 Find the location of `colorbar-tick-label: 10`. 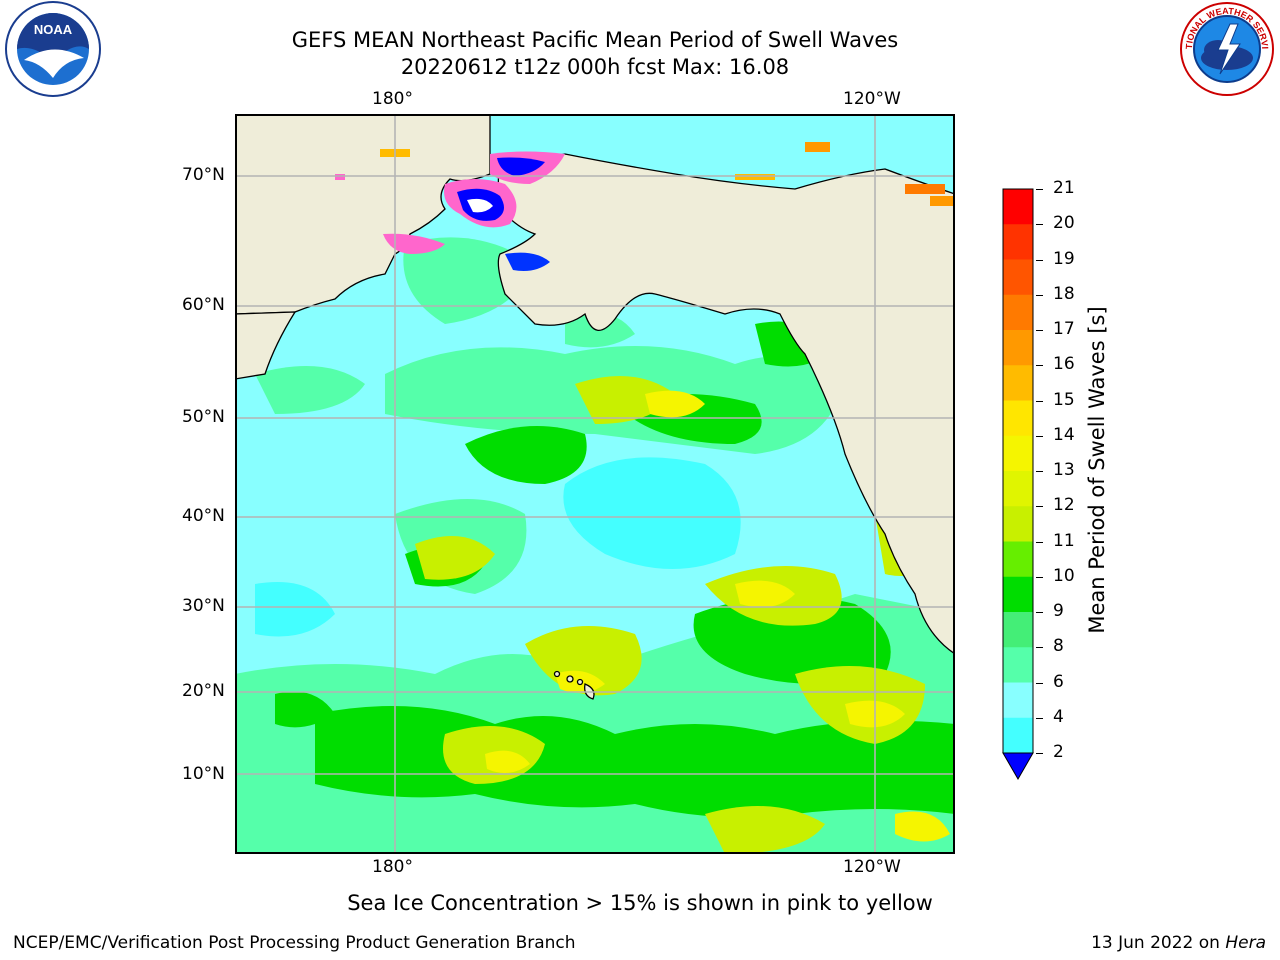

colorbar-tick-label: 10 is located at coordinates (1064, 575).